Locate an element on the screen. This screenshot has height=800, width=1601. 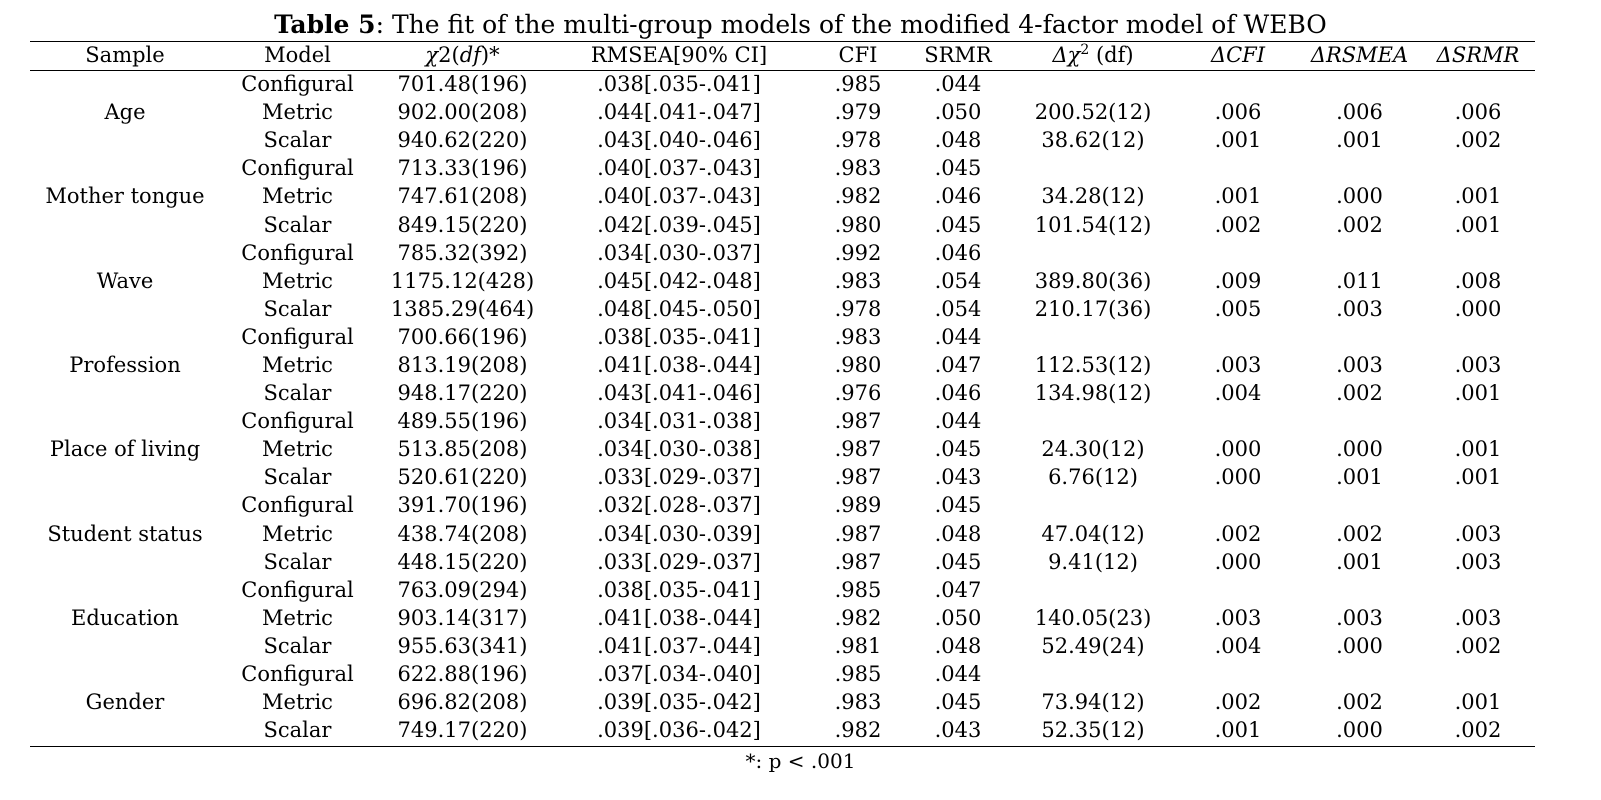
rmsea-cell: .040[.037-.043] is located at coordinates (679, 196).